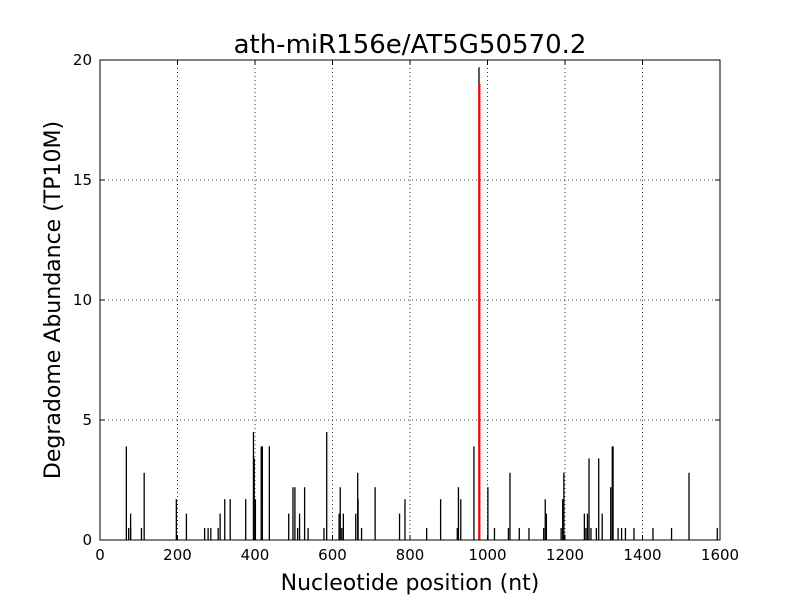 Image resolution: width=800 pixels, height=600 pixels. Describe the element at coordinates (720, 555) in the screenshot. I see `x-tick-label: 1600` at that location.